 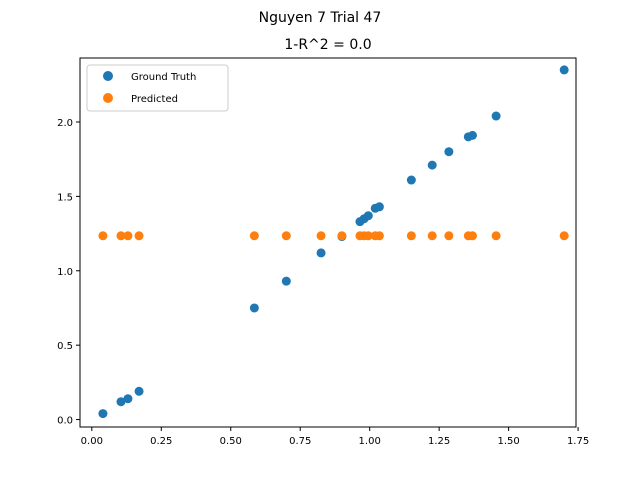 I want to click on y-tick-label: 0.0, so click(x=65, y=421).